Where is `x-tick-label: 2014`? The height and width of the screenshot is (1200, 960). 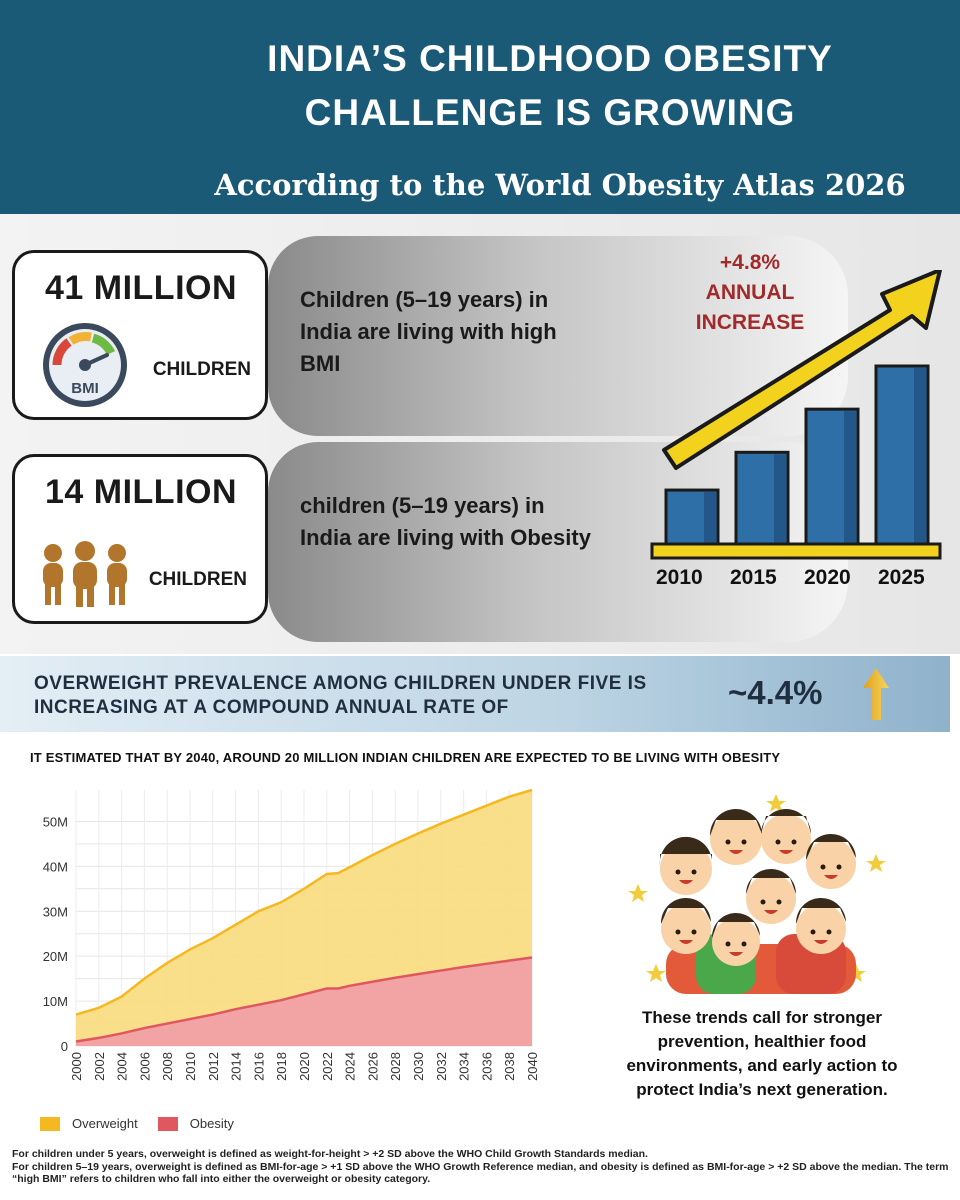 x-tick-label: 2014 is located at coordinates (236, 1066).